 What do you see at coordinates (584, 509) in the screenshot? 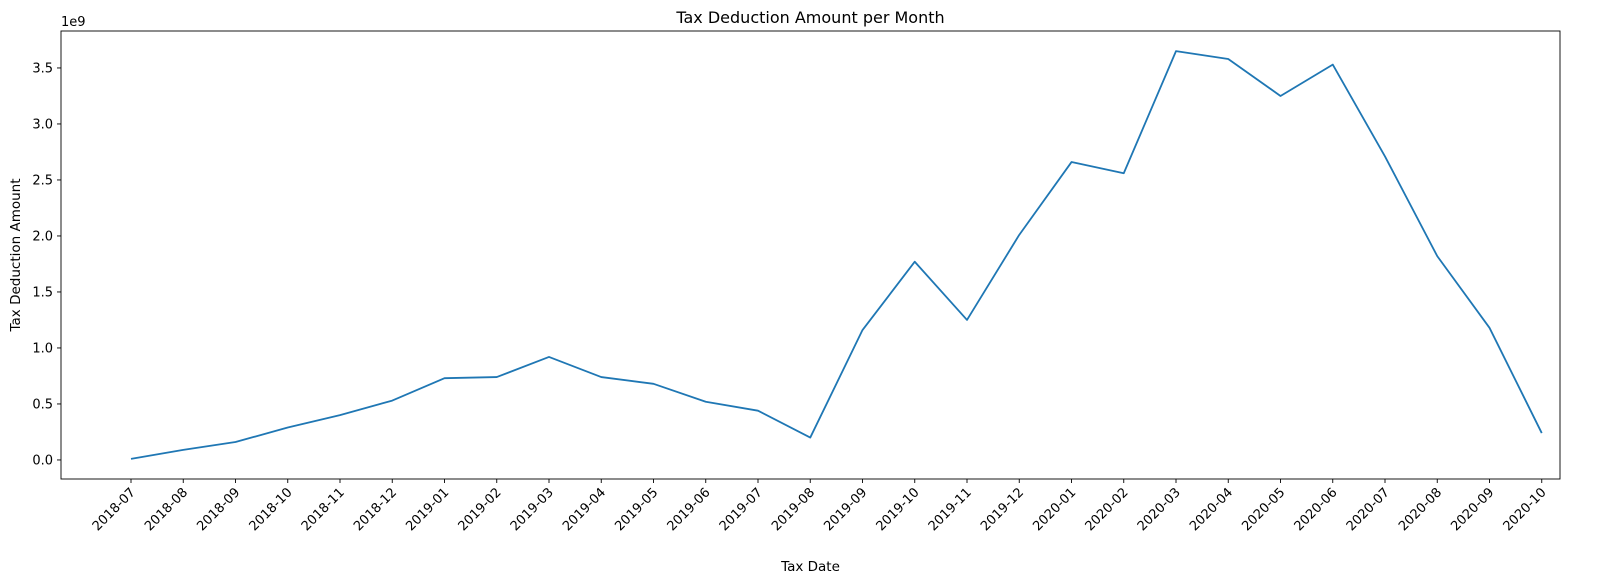
I see `x-tick-label: 2019-04` at bounding box center [584, 509].